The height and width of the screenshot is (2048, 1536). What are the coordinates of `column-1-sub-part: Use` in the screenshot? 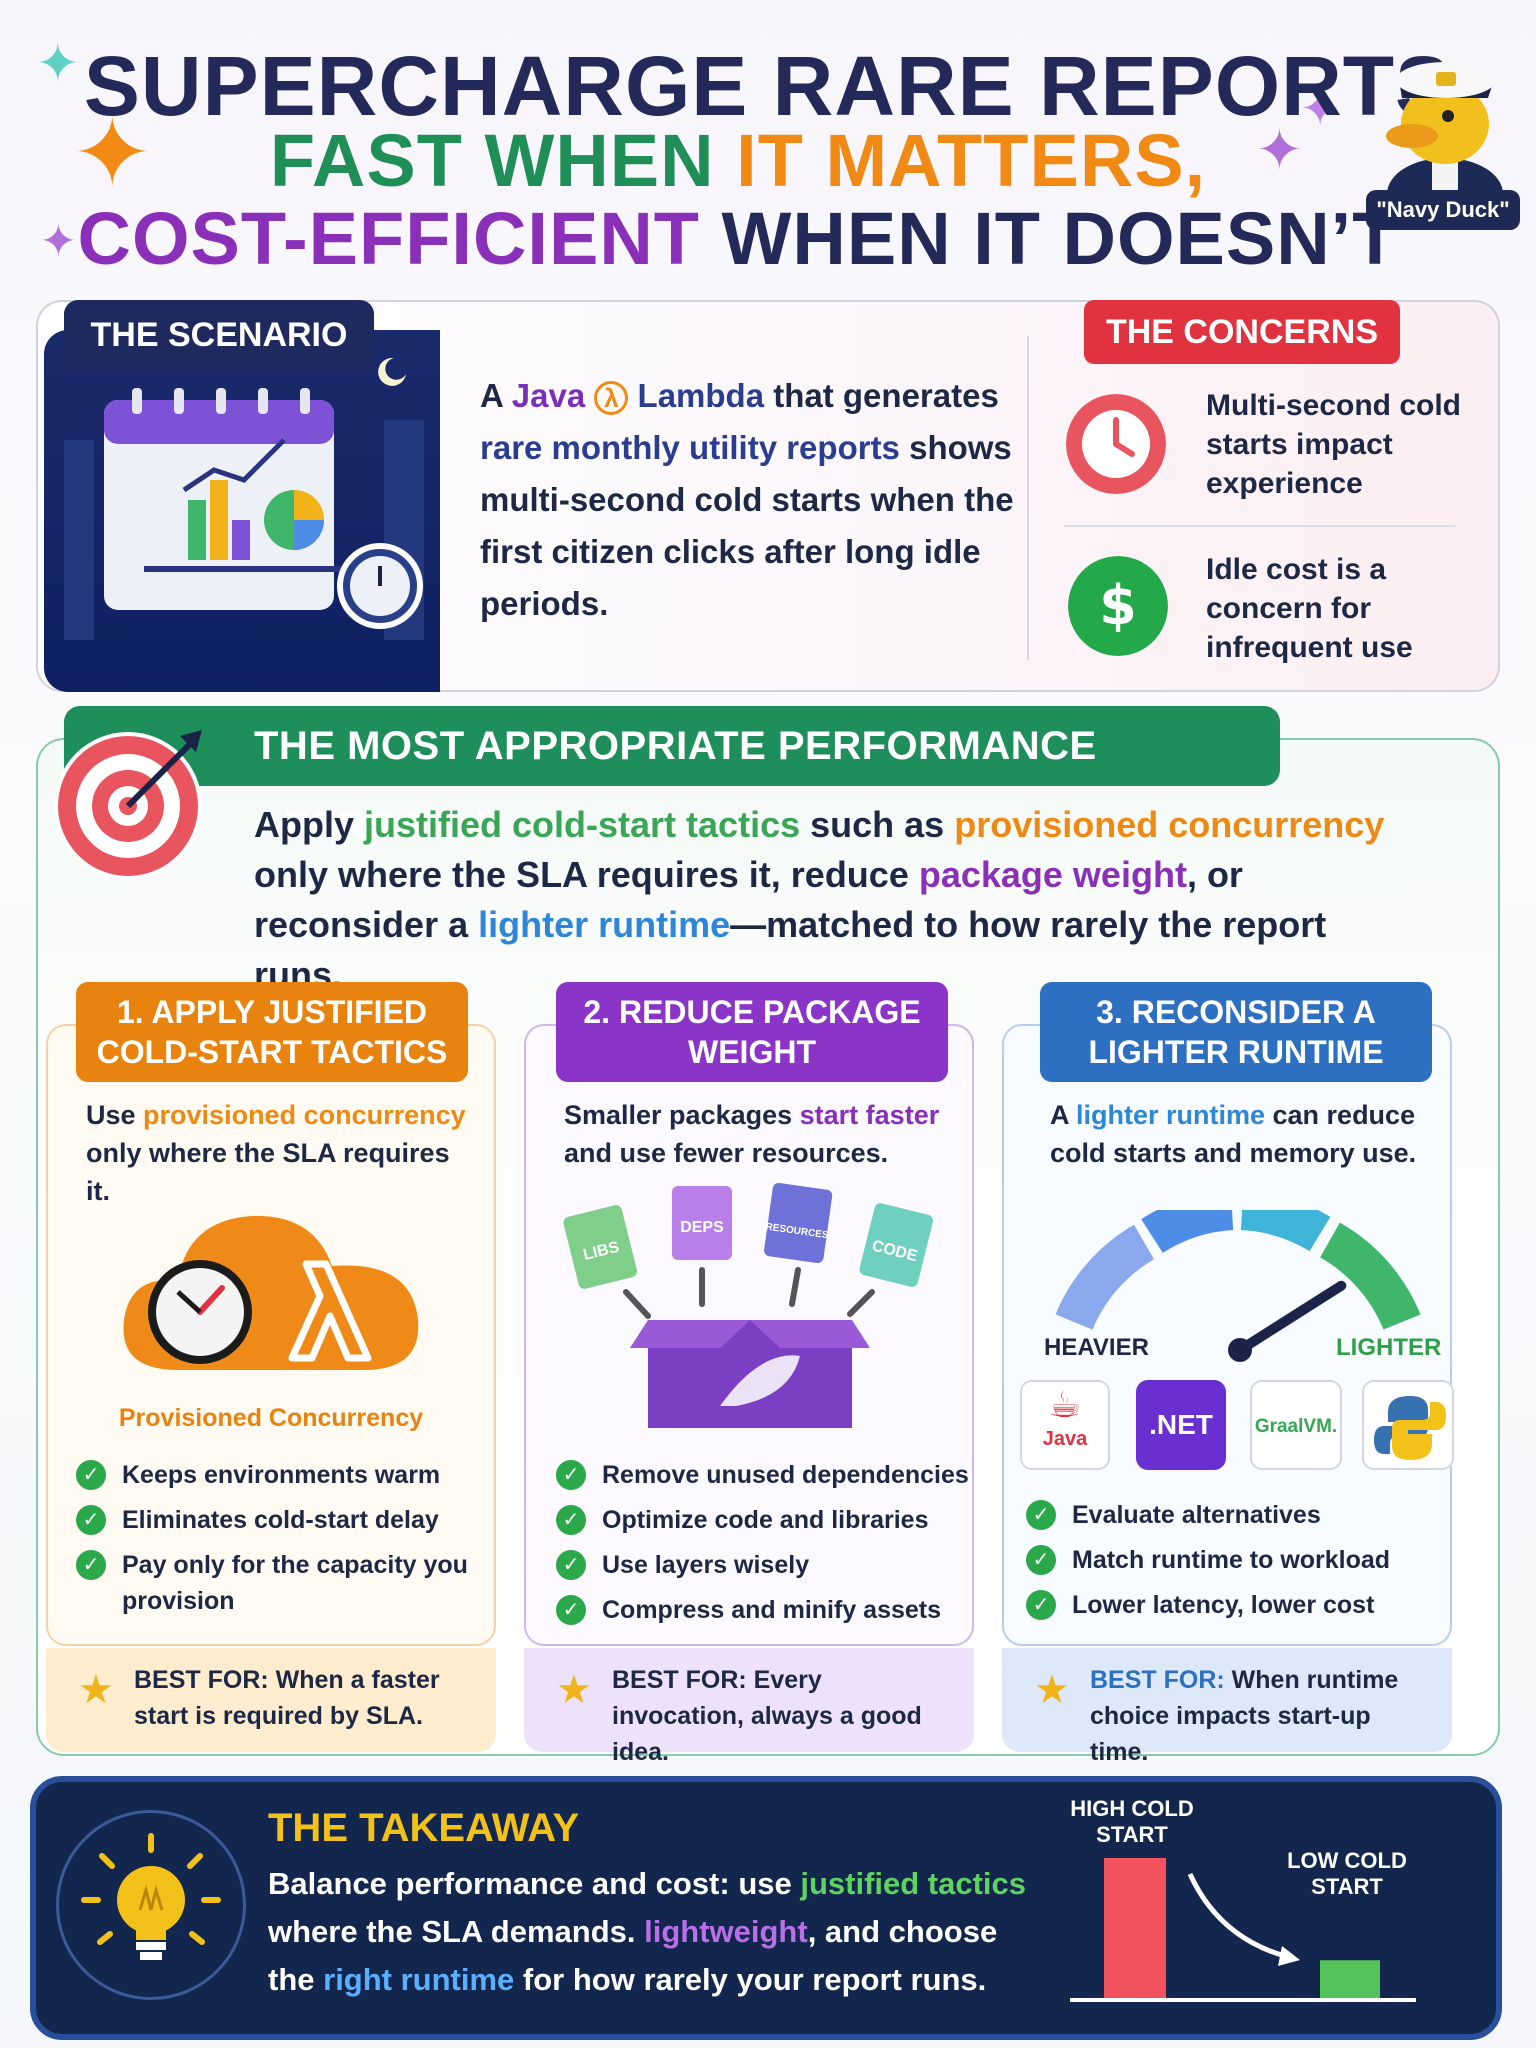 It's located at (115, 1115).